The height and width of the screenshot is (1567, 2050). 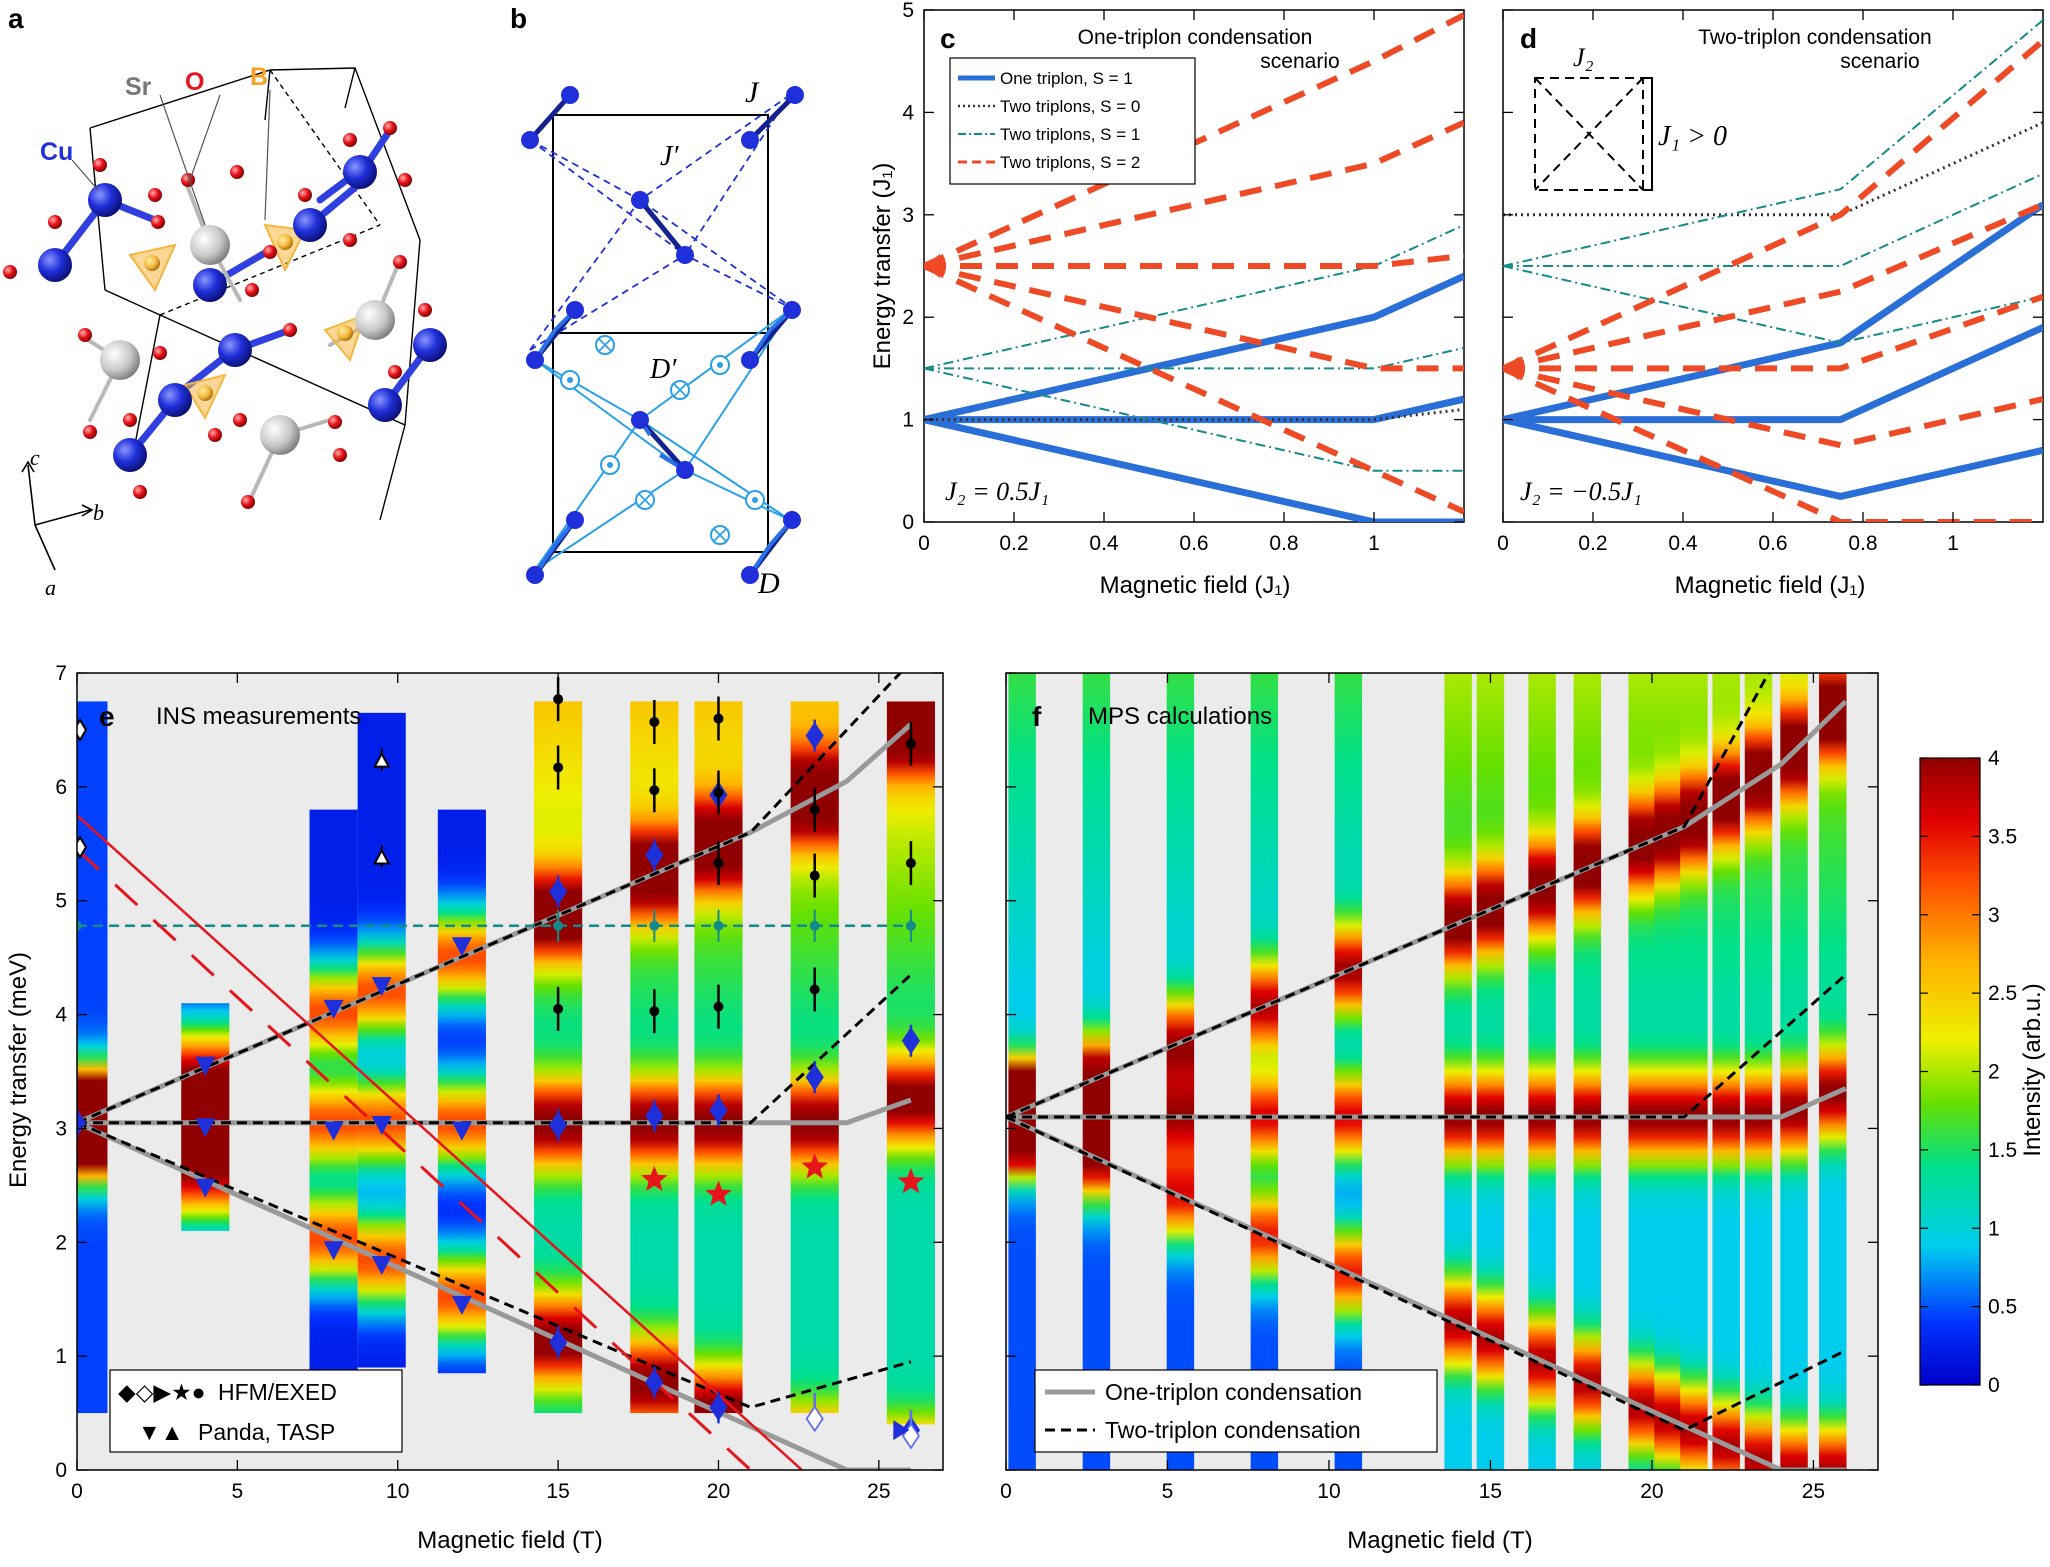 What do you see at coordinates (1593, 134) in the screenshot?
I see `panel-d-inset` at bounding box center [1593, 134].